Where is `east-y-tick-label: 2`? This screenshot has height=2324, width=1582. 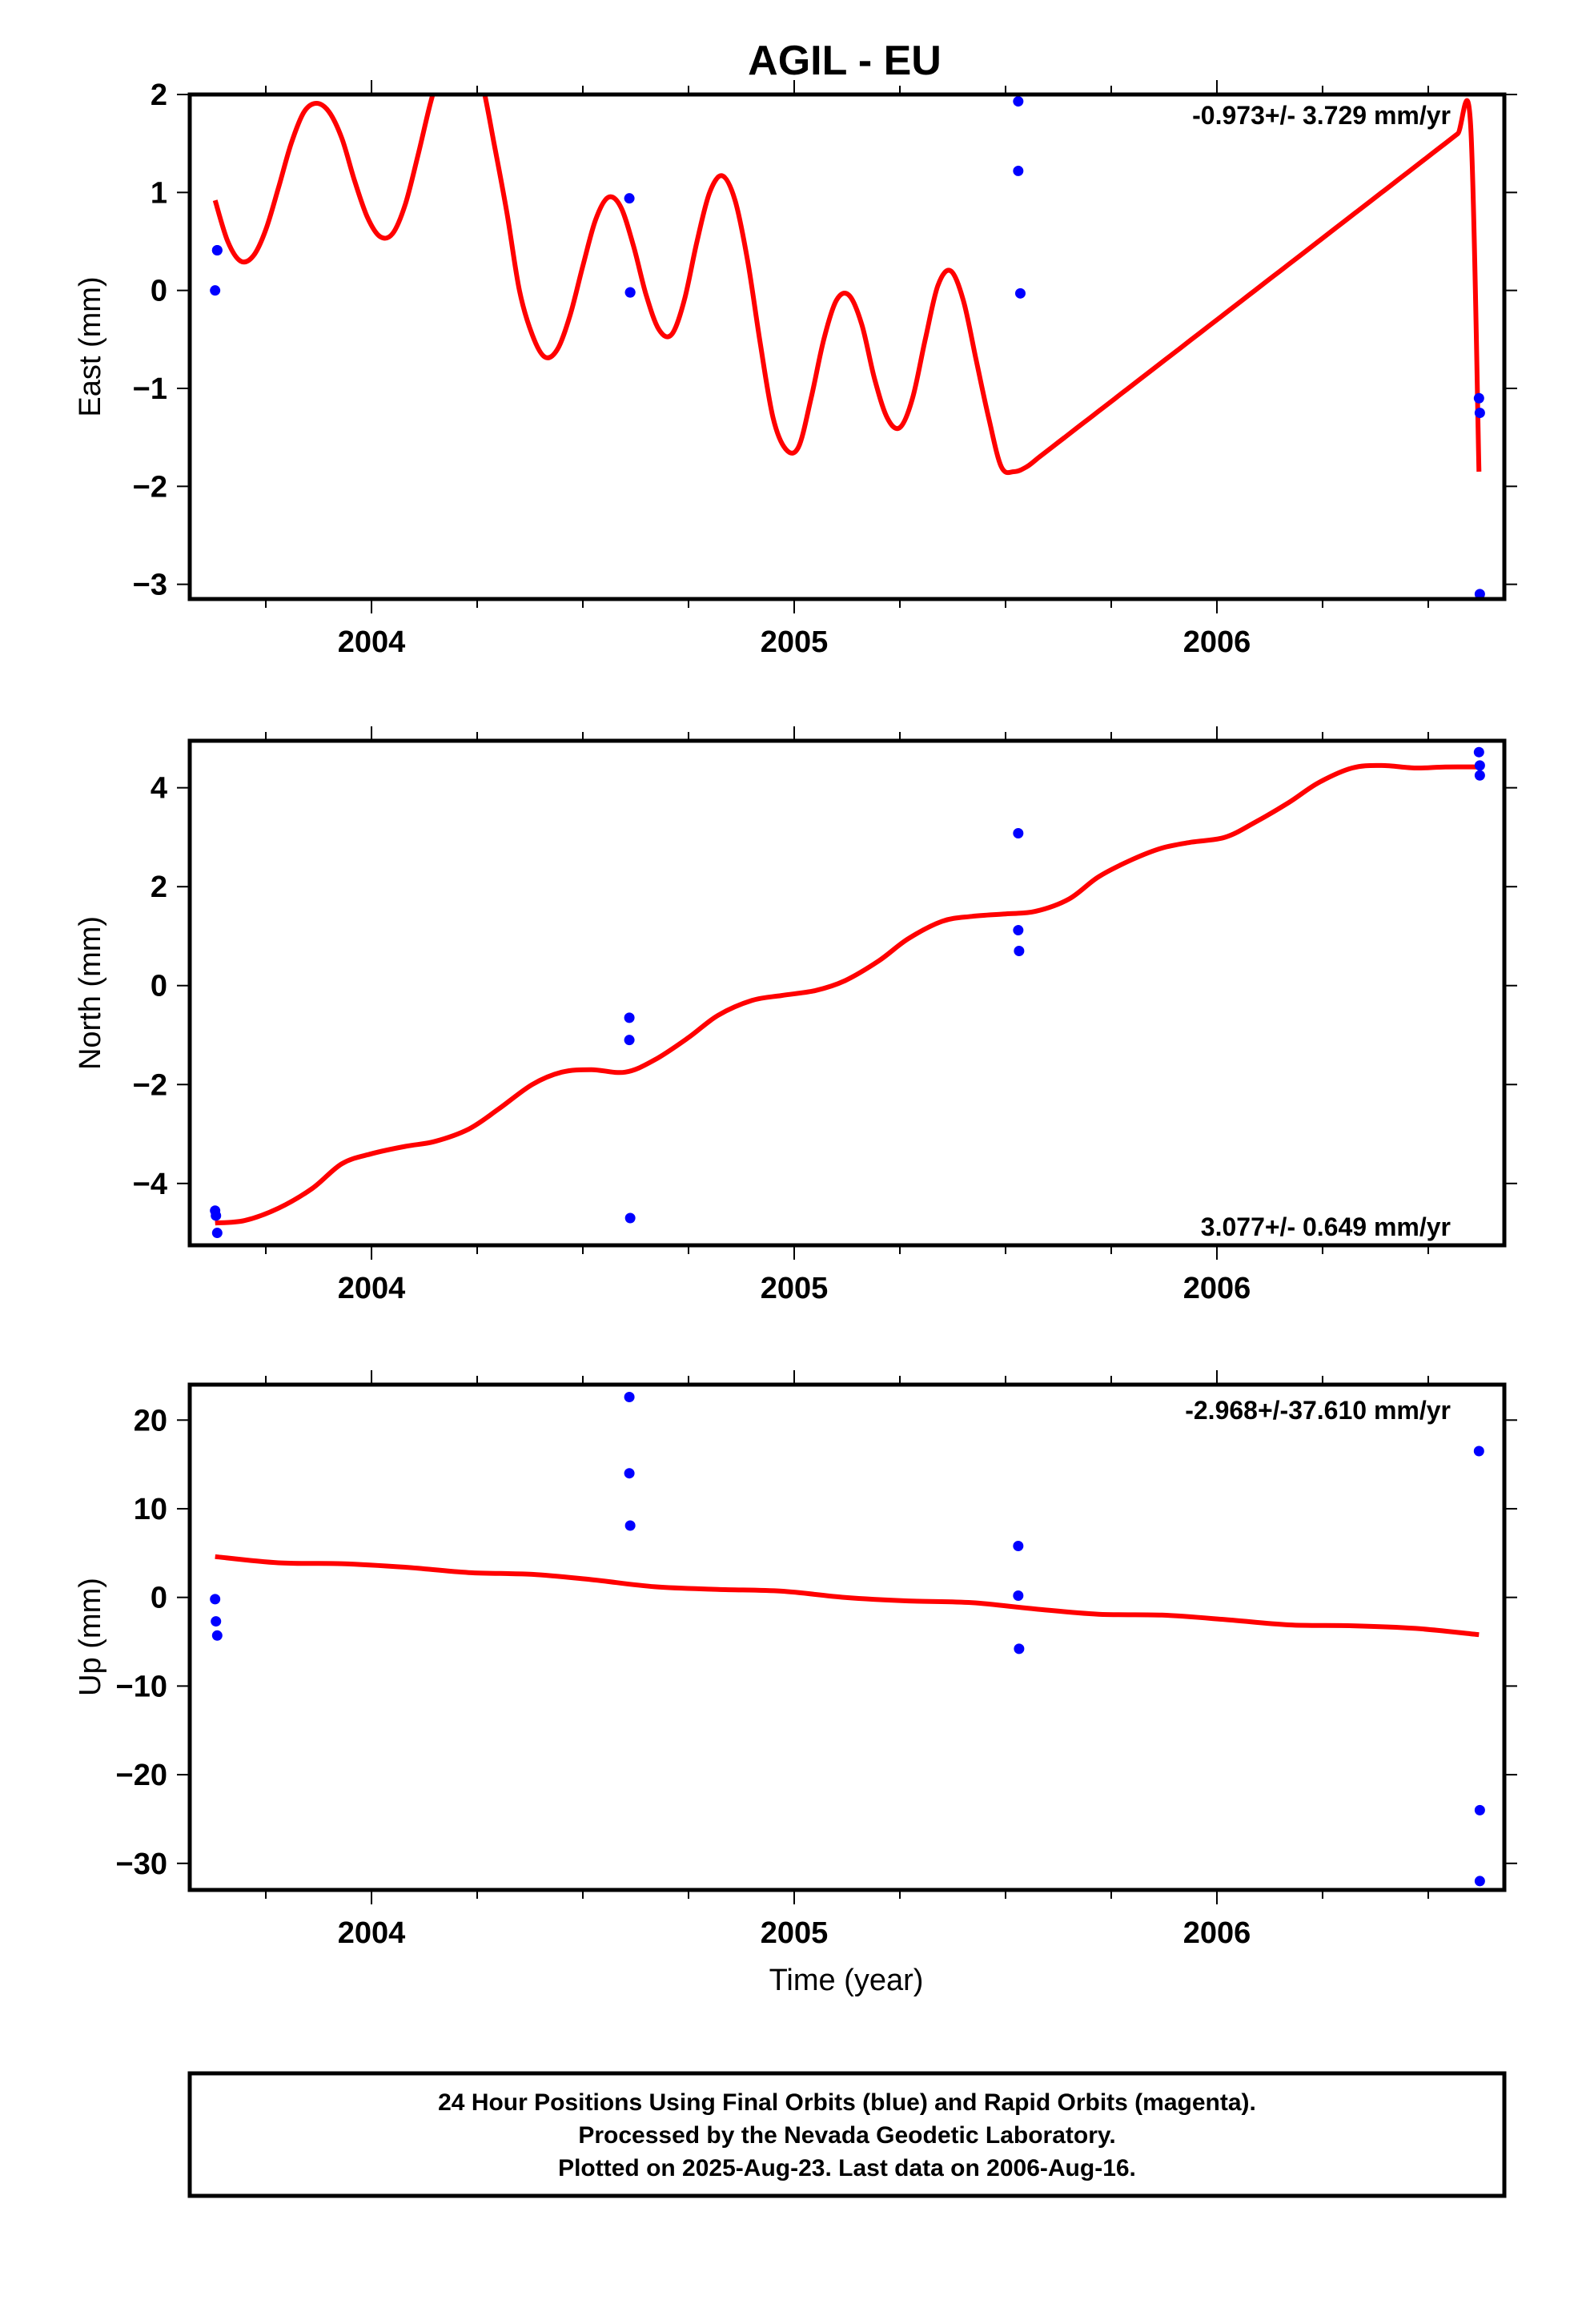
east-y-tick-label: 2 is located at coordinates (159, 95).